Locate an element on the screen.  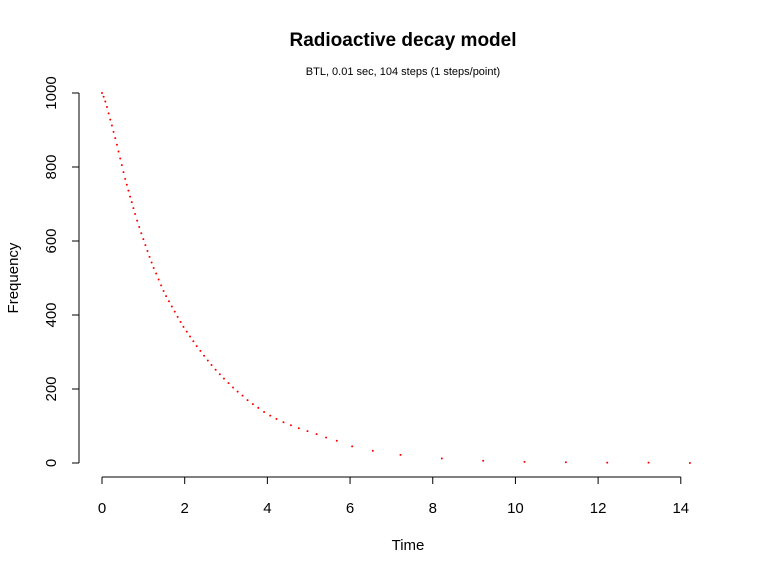
y-tick-label: 1000 is located at coordinates (51, 92).